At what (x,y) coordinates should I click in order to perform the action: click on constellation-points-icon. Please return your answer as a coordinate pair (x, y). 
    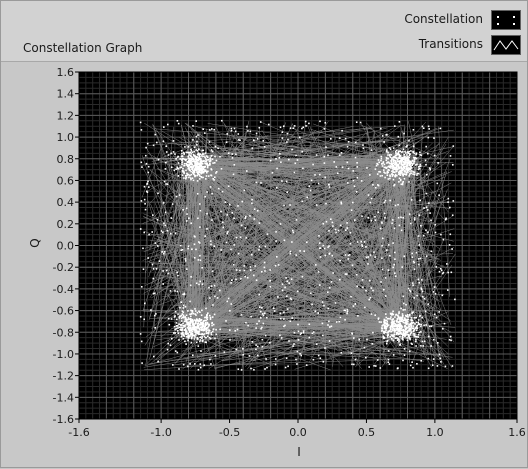
    Looking at the image, I should click on (506, 20).